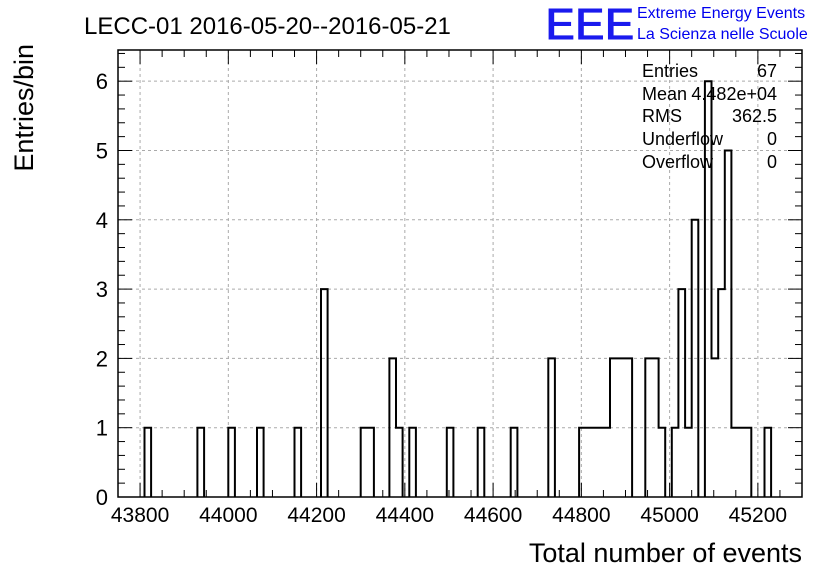 The image size is (836, 572). What do you see at coordinates (102, 220) in the screenshot?
I see `y-tick-label: 4` at bounding box center [102, 220].